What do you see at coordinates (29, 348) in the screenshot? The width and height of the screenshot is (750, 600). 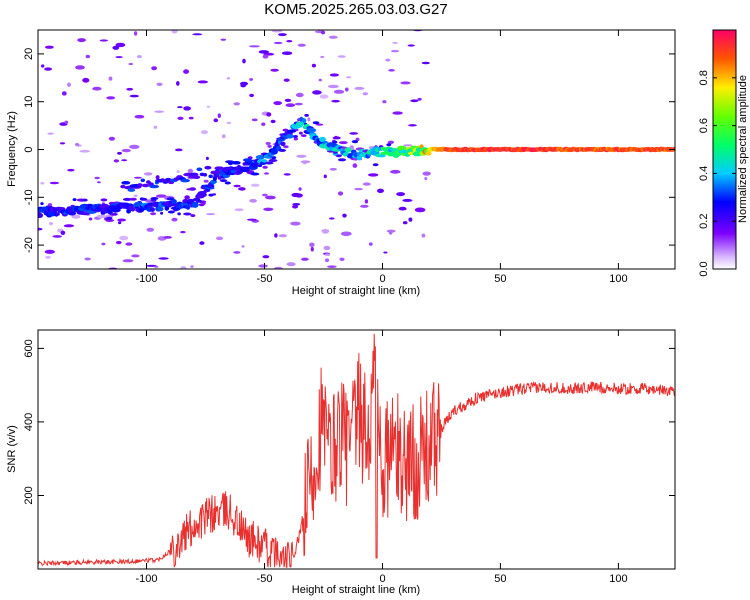 I see `y-tick-label: 600` at bounding box center [29, 348].